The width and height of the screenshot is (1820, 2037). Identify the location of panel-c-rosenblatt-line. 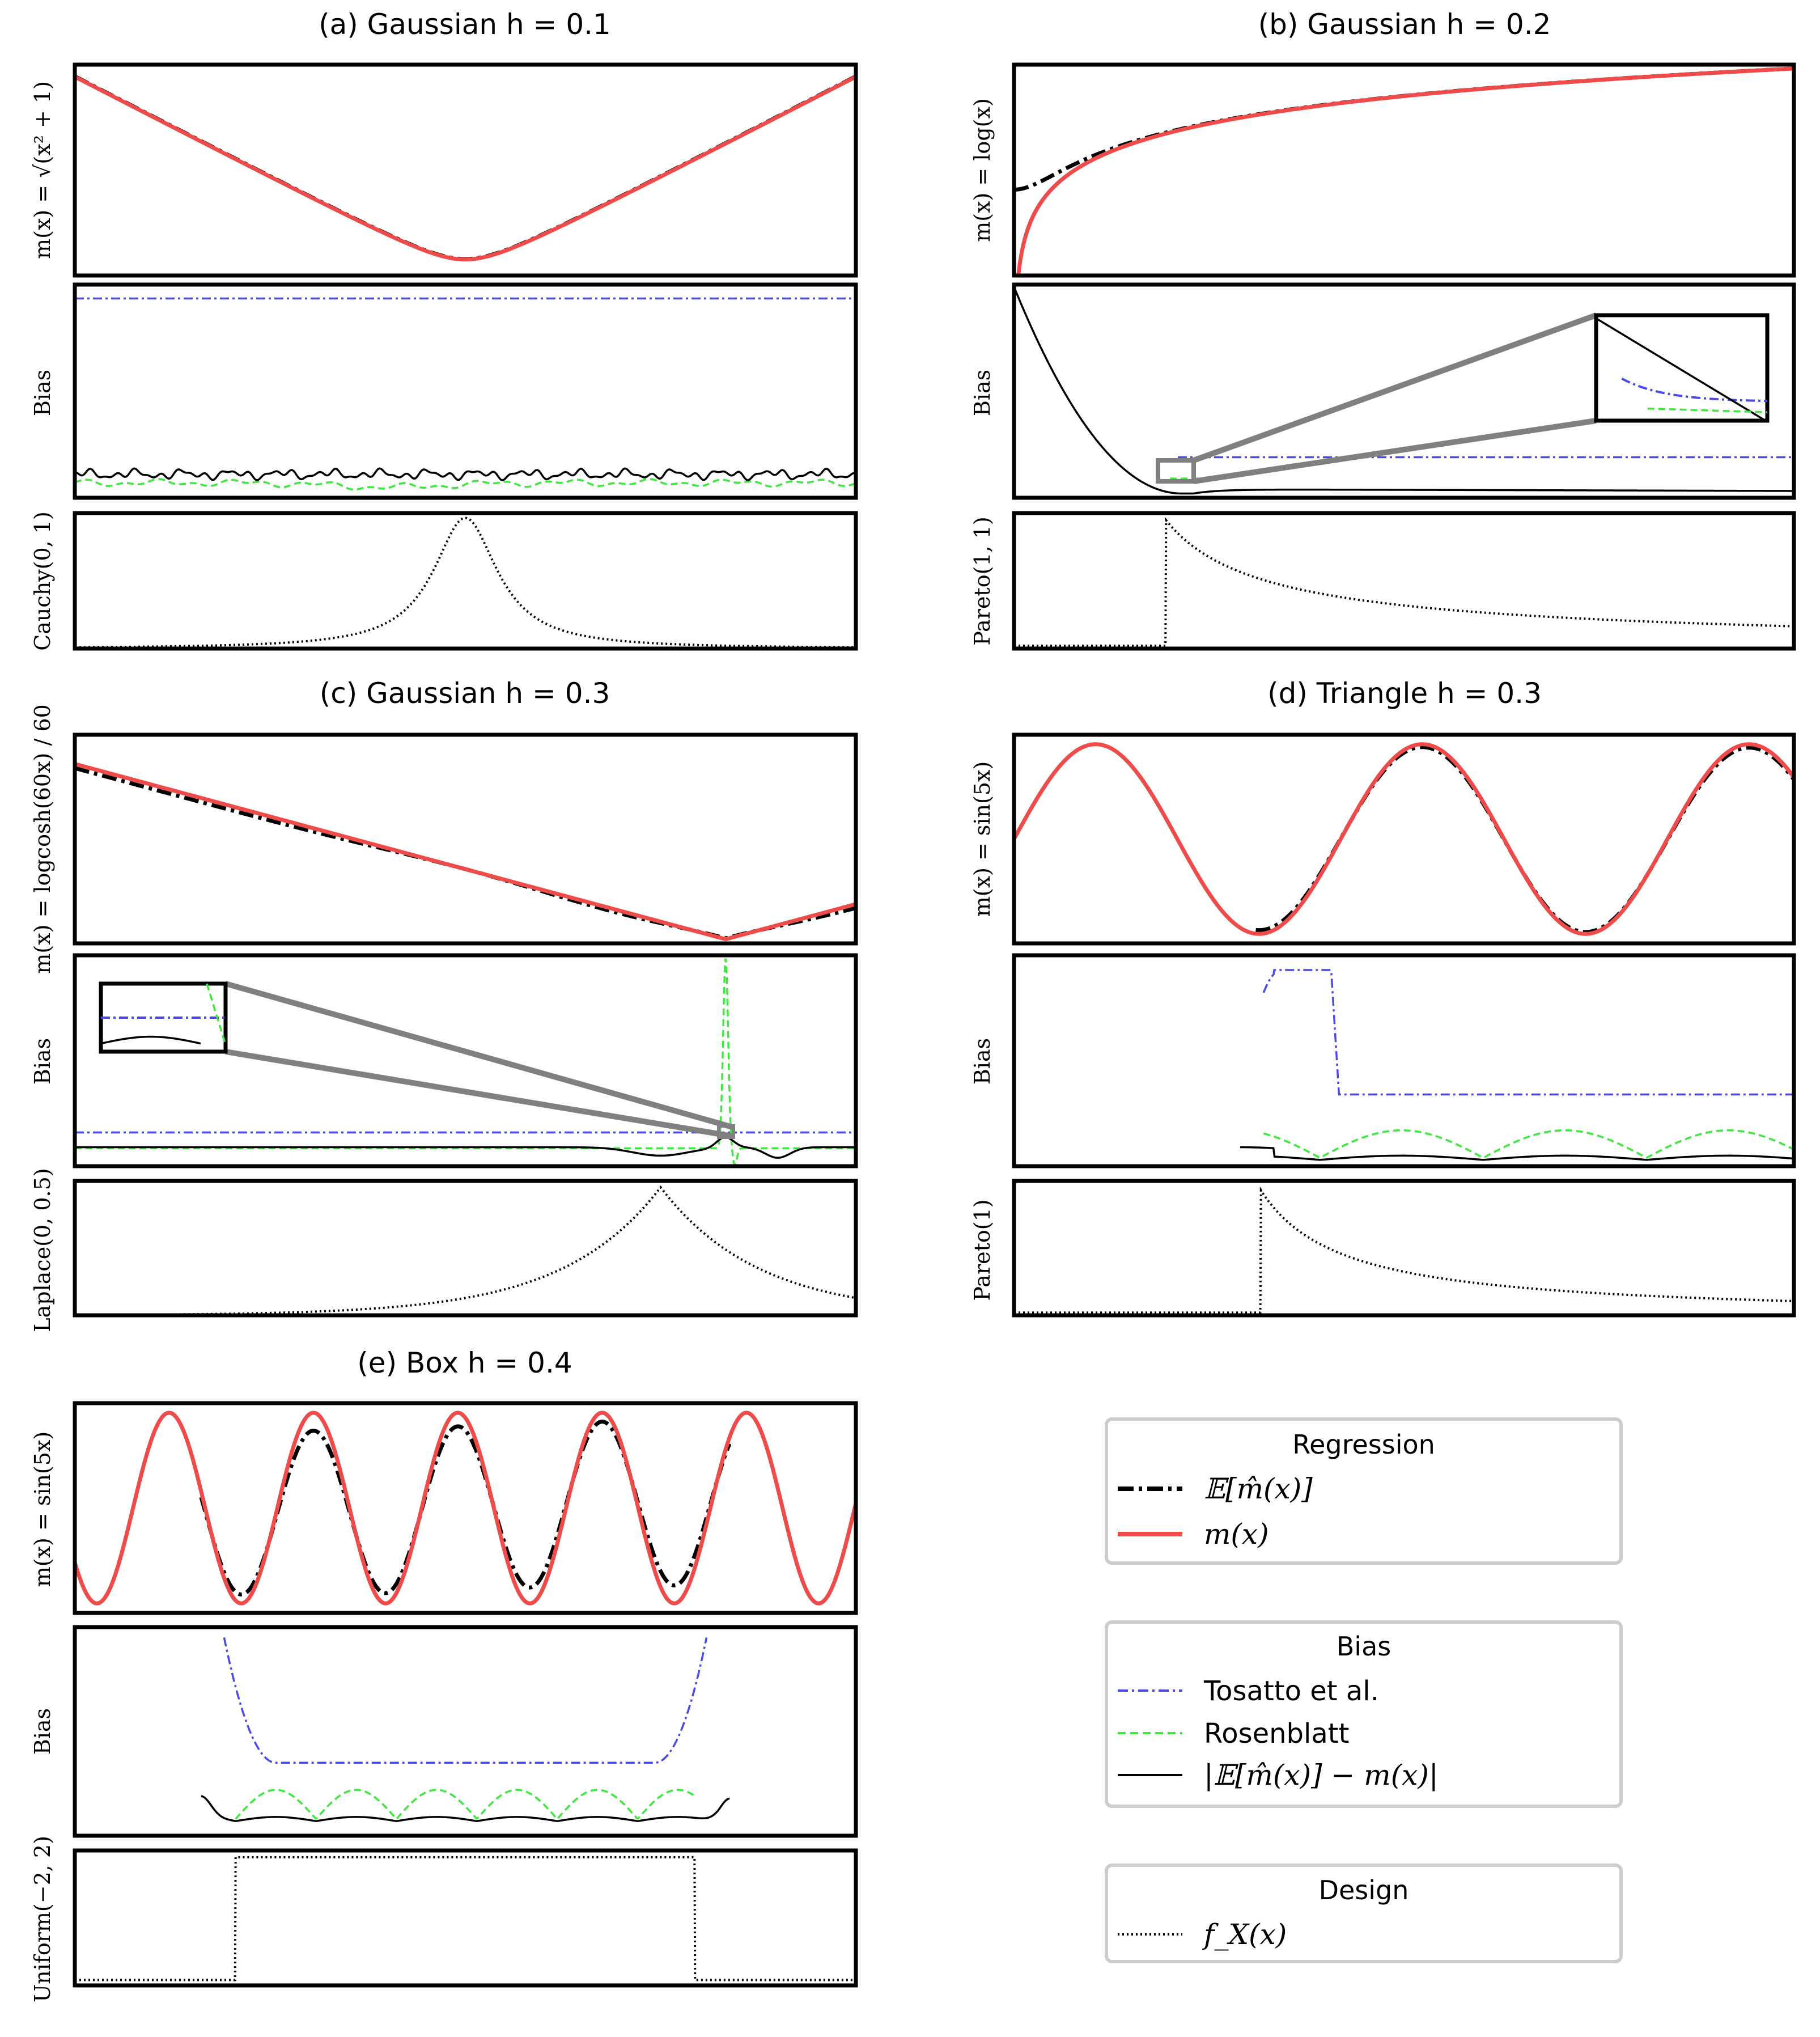
(465, 1062).